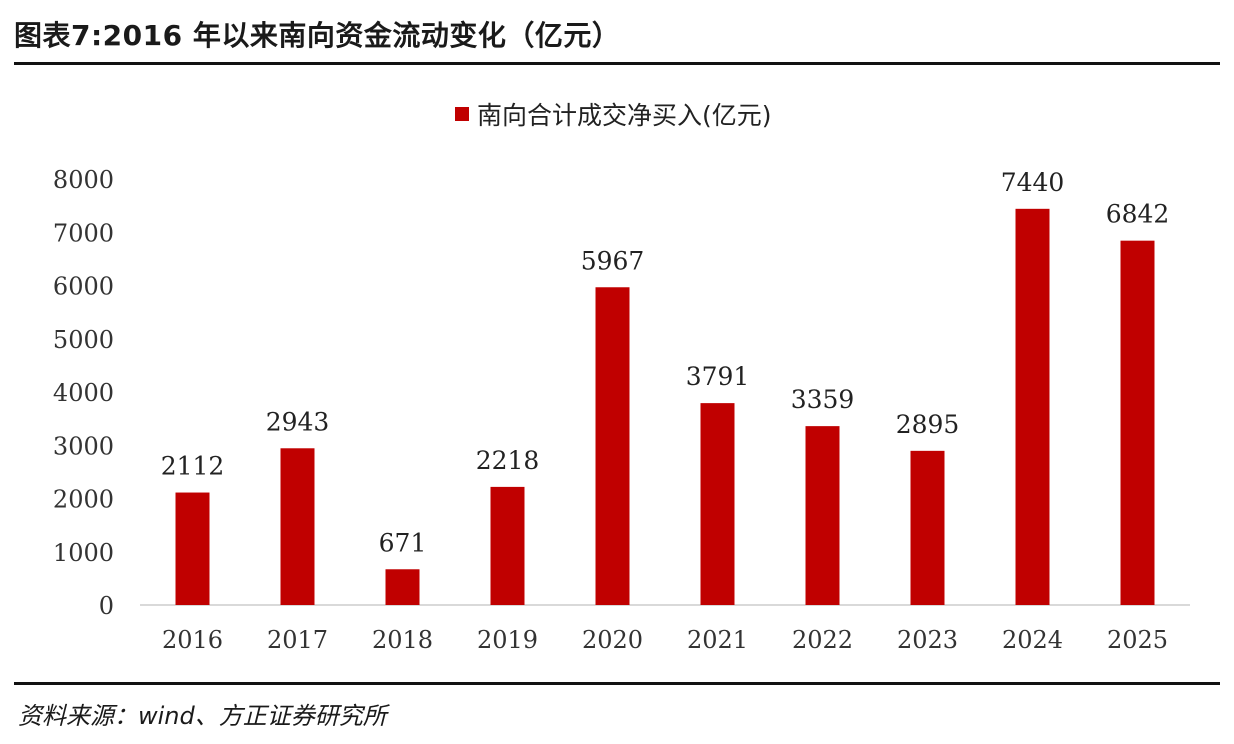  Describe the element at coordinates (927, 640) in the screenshot. I see `x-tick-label: 2023` at that location.